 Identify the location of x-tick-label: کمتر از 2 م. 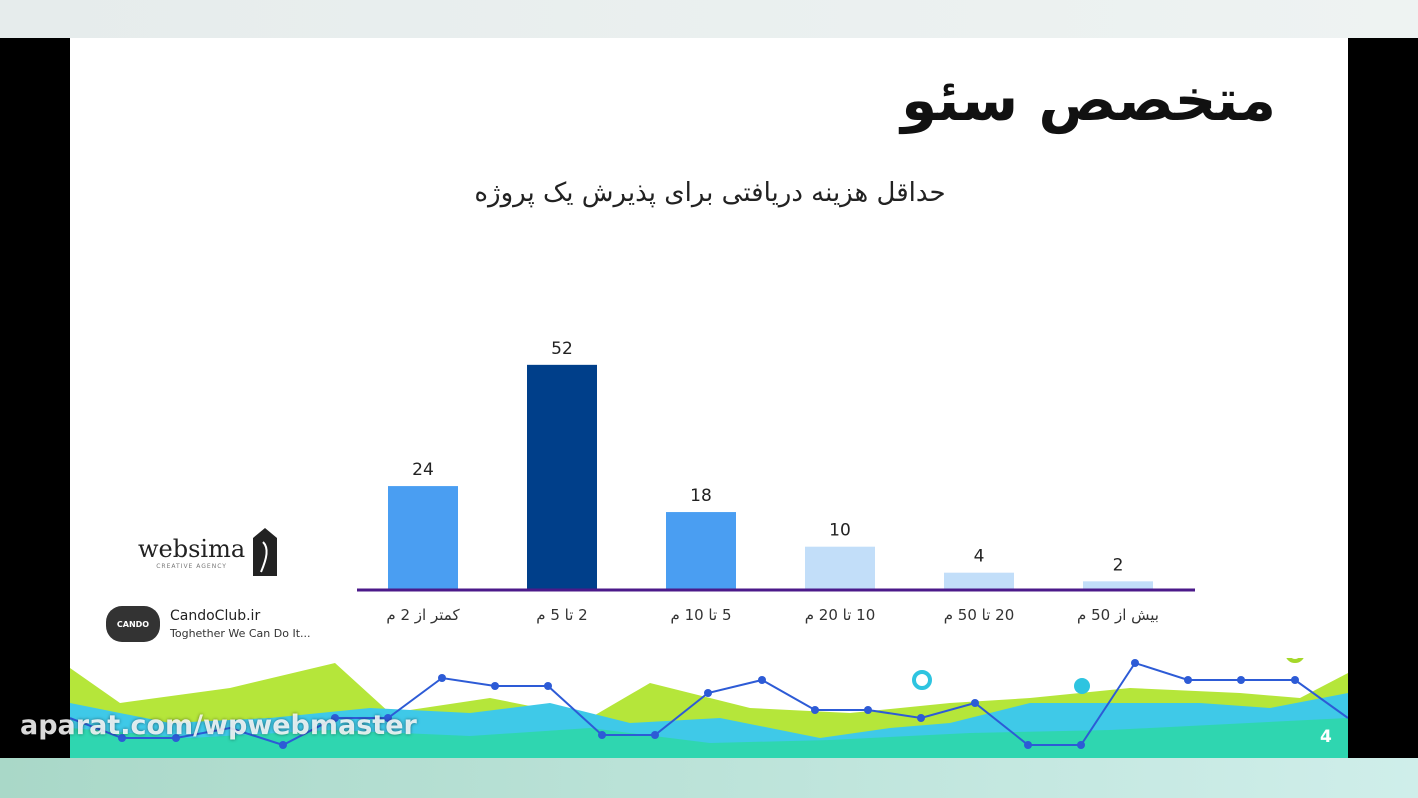
(423, 615).